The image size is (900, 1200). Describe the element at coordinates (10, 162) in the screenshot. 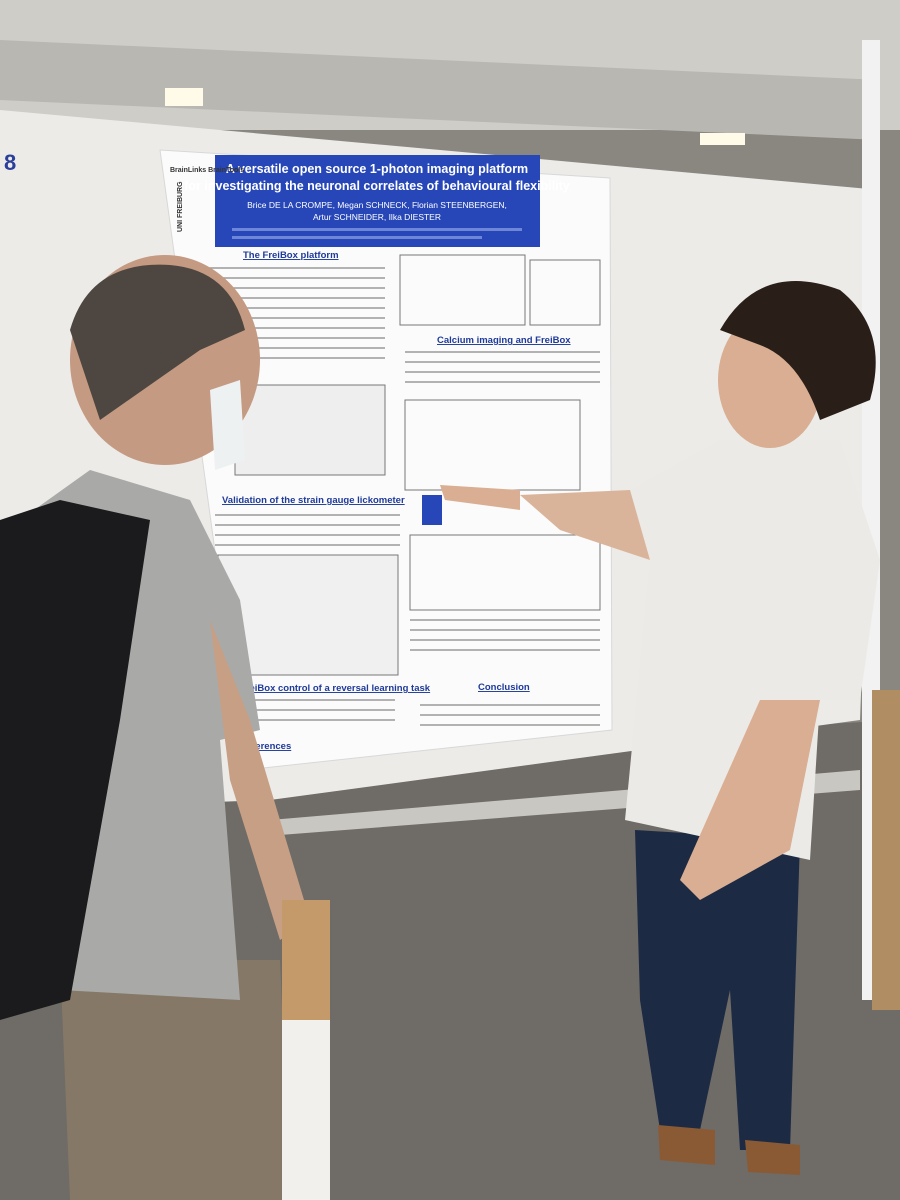

I see `booth-number: 8` at that location.